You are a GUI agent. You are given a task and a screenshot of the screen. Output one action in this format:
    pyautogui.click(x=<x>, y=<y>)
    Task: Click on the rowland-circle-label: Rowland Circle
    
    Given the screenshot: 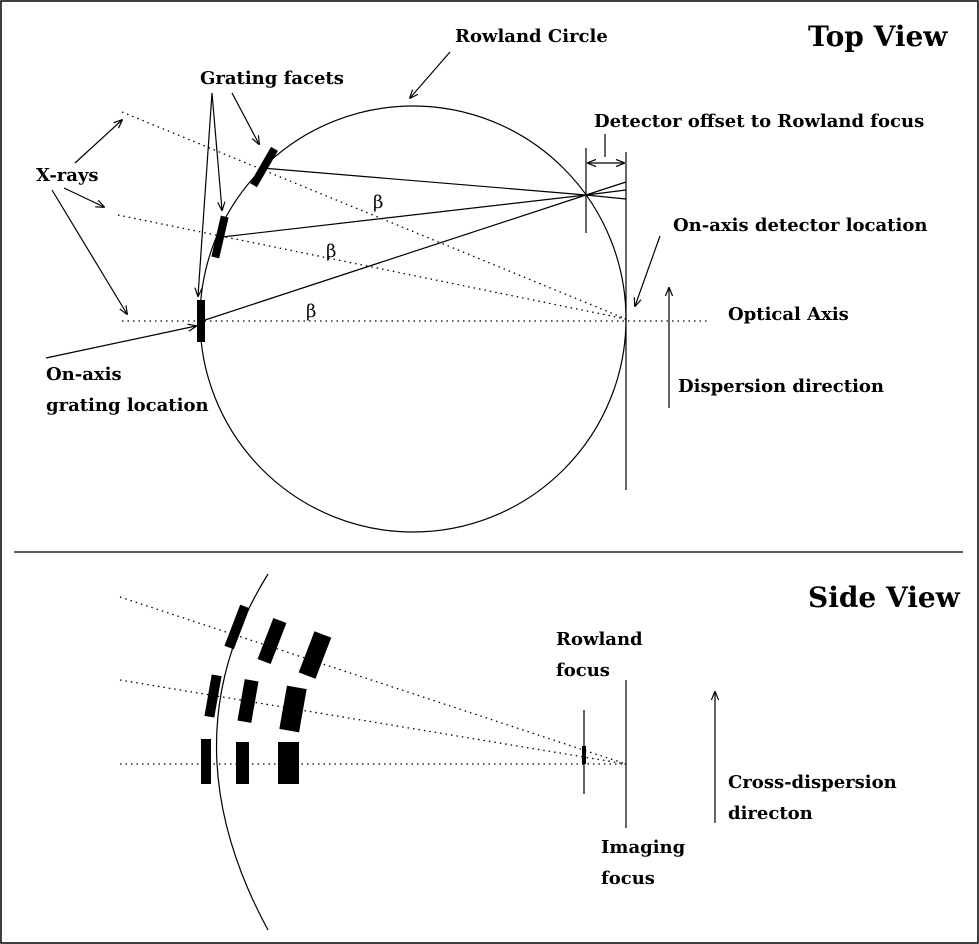 What is the action you would take?
    pyautogui.click(x=531, y=36)
    